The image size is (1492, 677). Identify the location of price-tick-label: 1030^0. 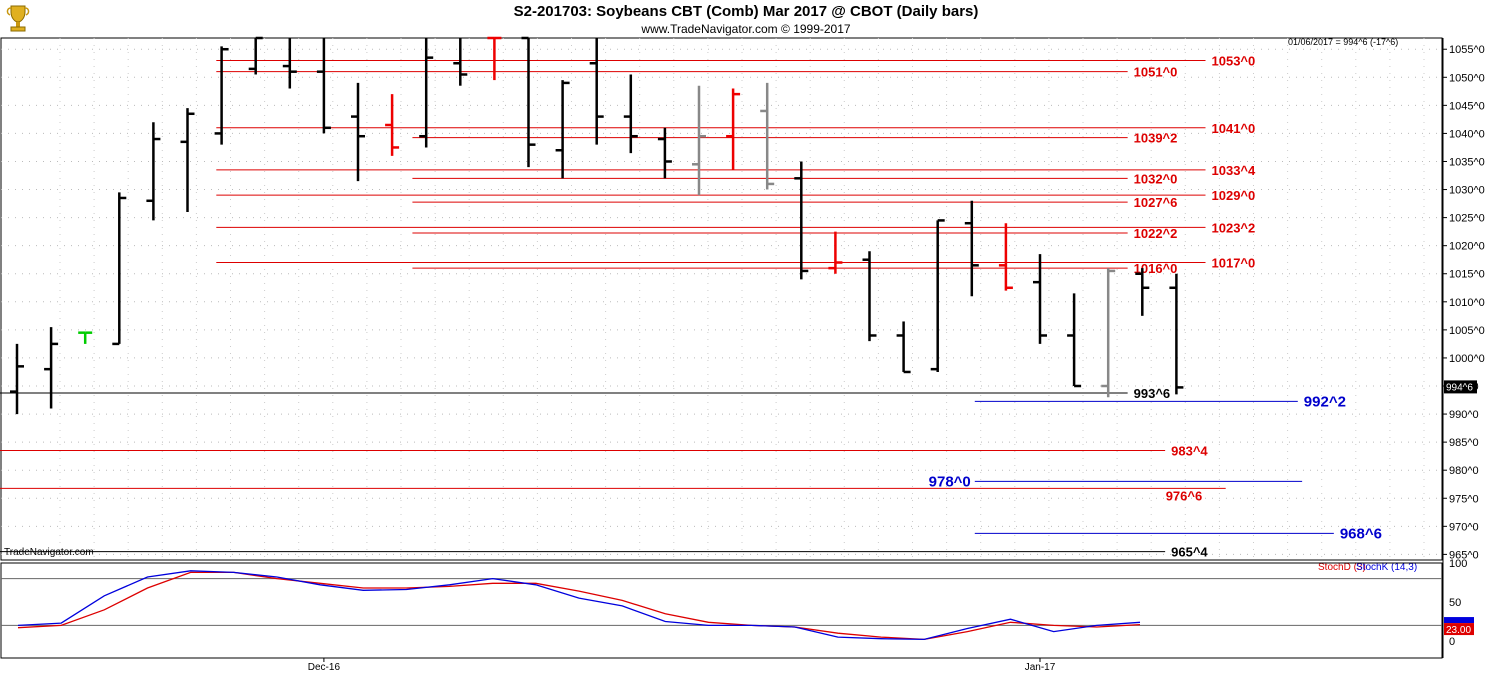
(1467, 191).